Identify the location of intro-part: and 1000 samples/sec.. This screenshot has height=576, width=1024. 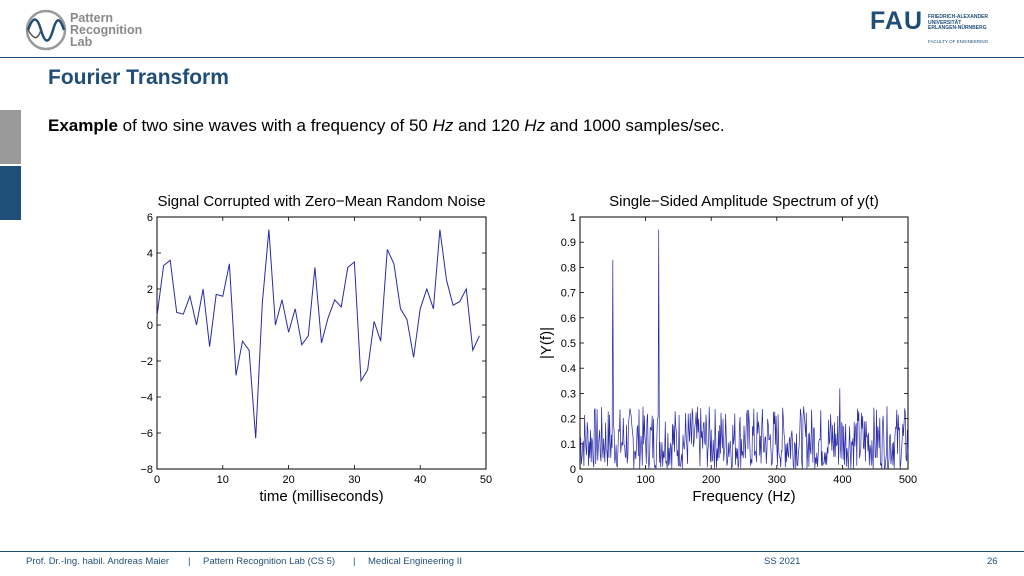
(635, 125).